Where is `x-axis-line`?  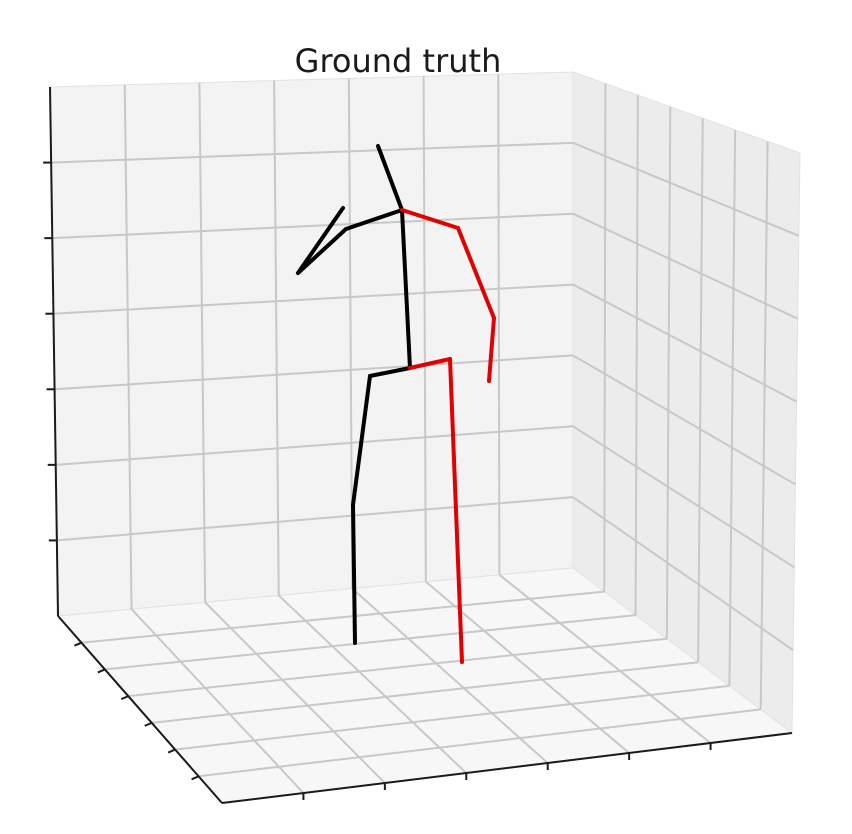
x-axis-line is located at coordinates (507, 768).